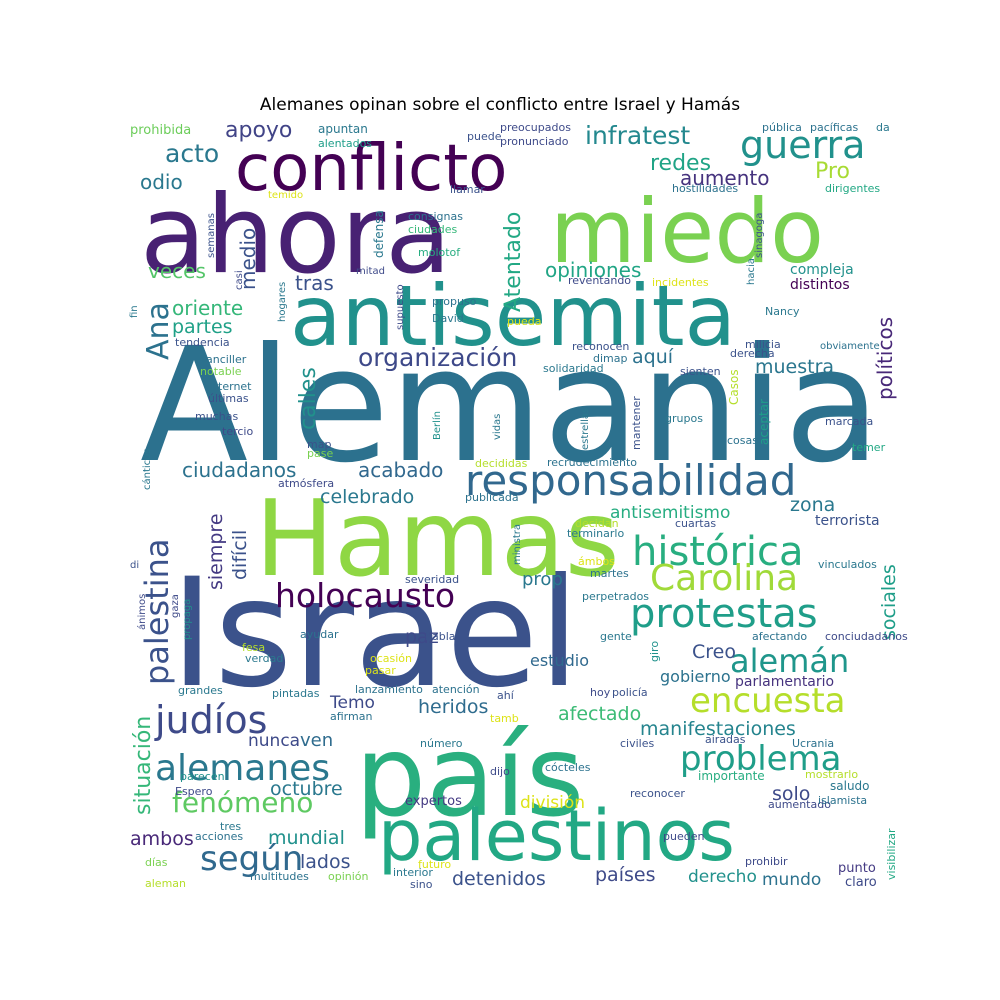  What do you see at coordinates (637, 135) in the screenshot?
I see `word-25: infratest` at bounding box center [637, 135].